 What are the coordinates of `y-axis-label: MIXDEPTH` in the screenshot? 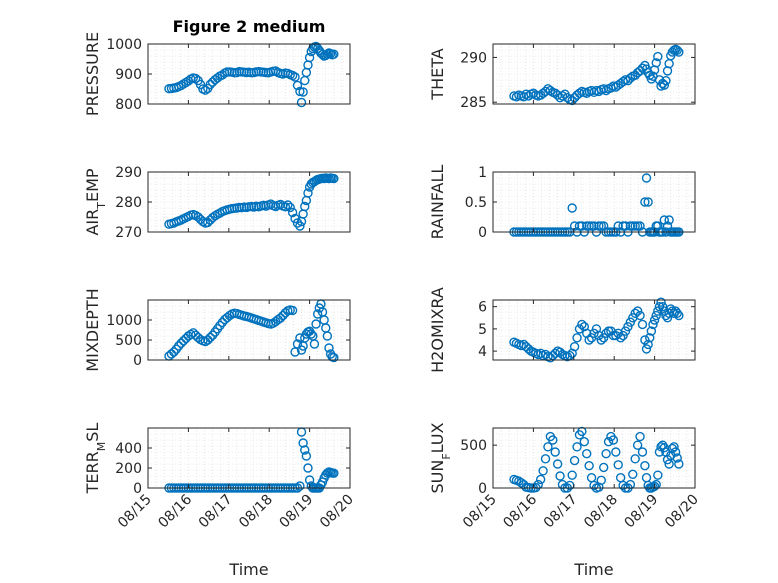 It's located at (92, 329).